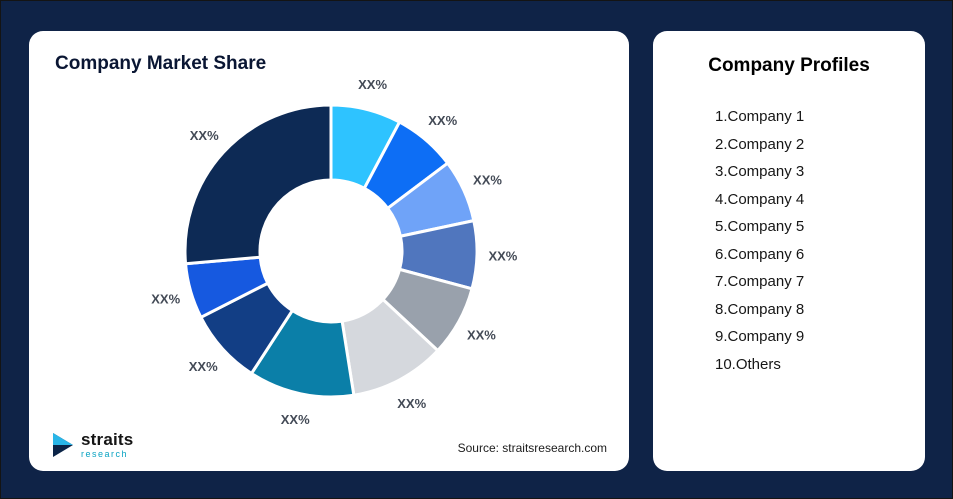 The height and width of the screenshot is (499, 953). What do you see at coordinates (760, 199) in the screenshot?
I see `list-item: 4.Company 4` at bounding box center [760, 199].